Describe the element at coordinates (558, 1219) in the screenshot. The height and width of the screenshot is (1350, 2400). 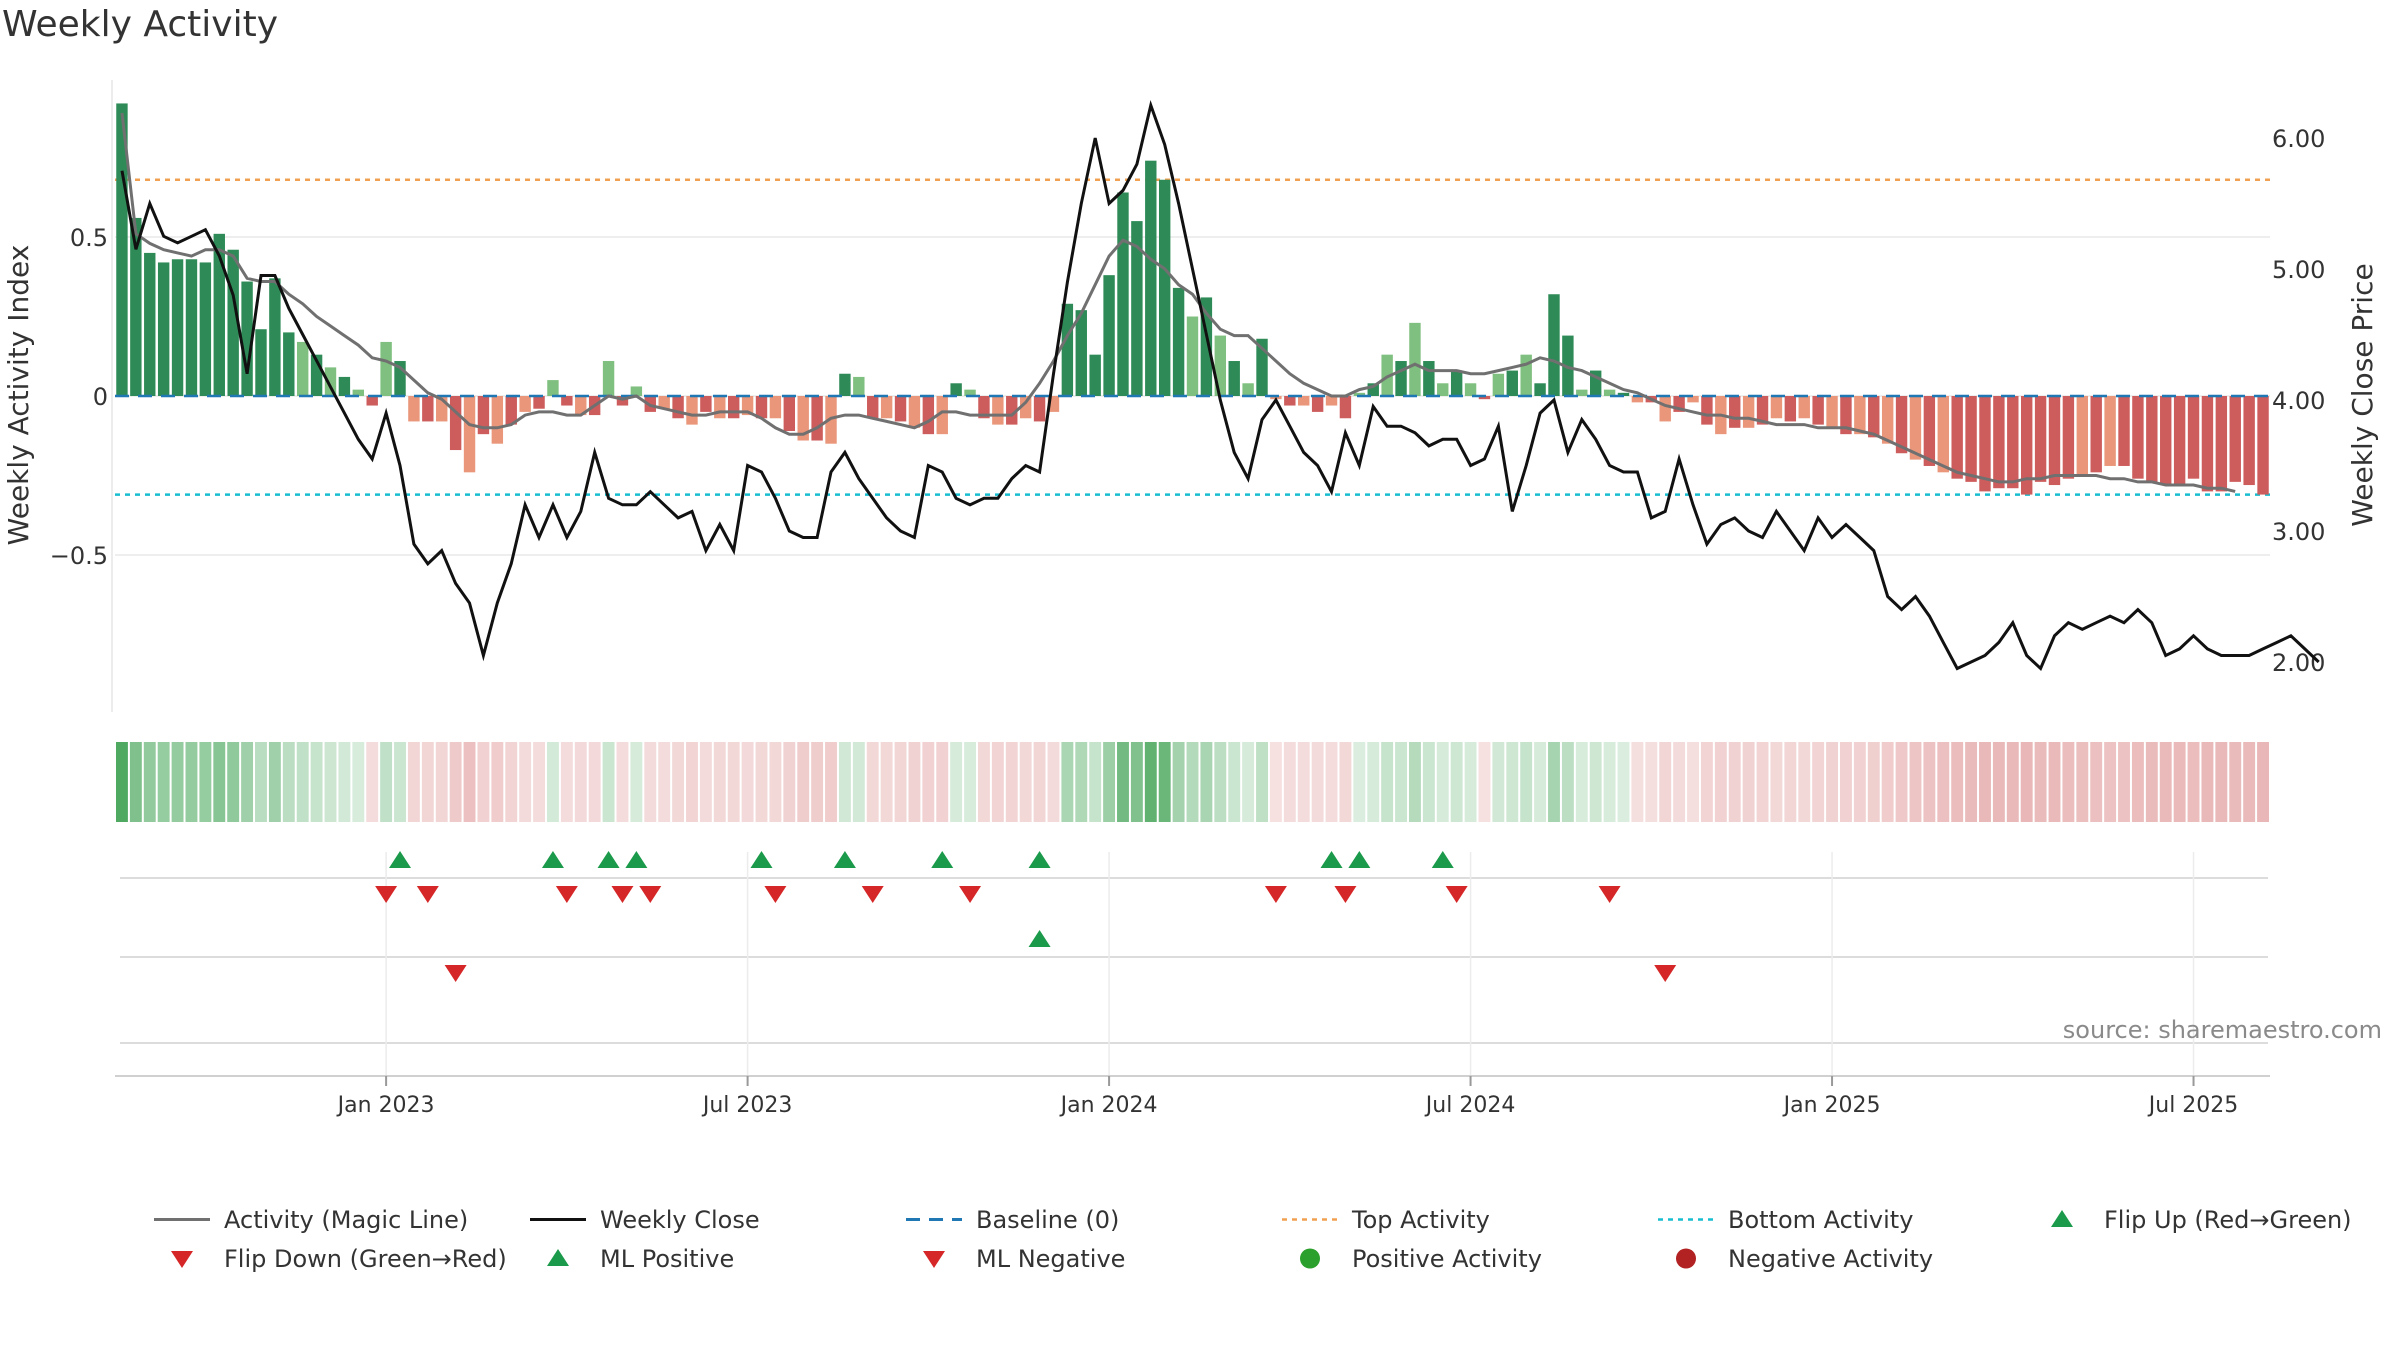
I see `legend-swatch-line-solid-black` at that location.